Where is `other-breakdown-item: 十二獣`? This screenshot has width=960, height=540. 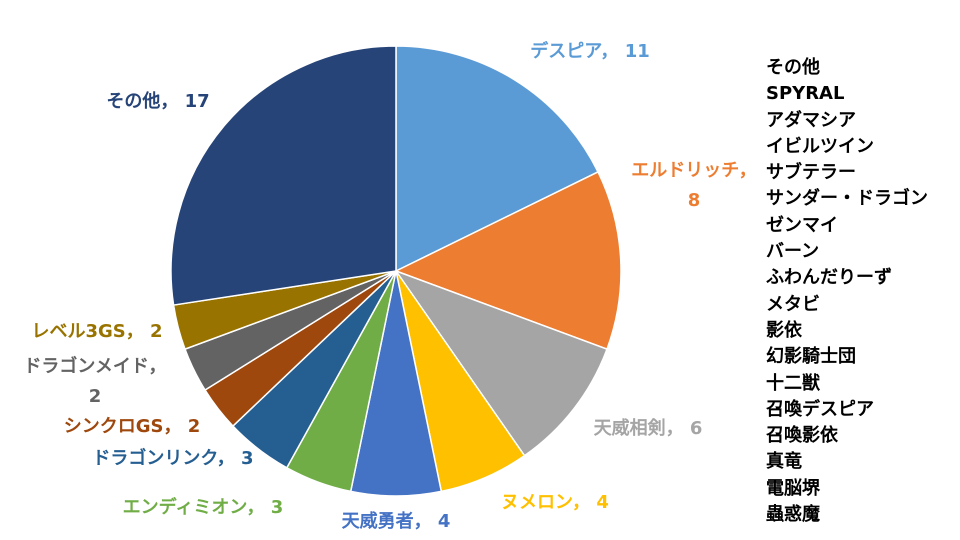 other-breakdown-item: 十二獣 is located at coordinates (793, 383).